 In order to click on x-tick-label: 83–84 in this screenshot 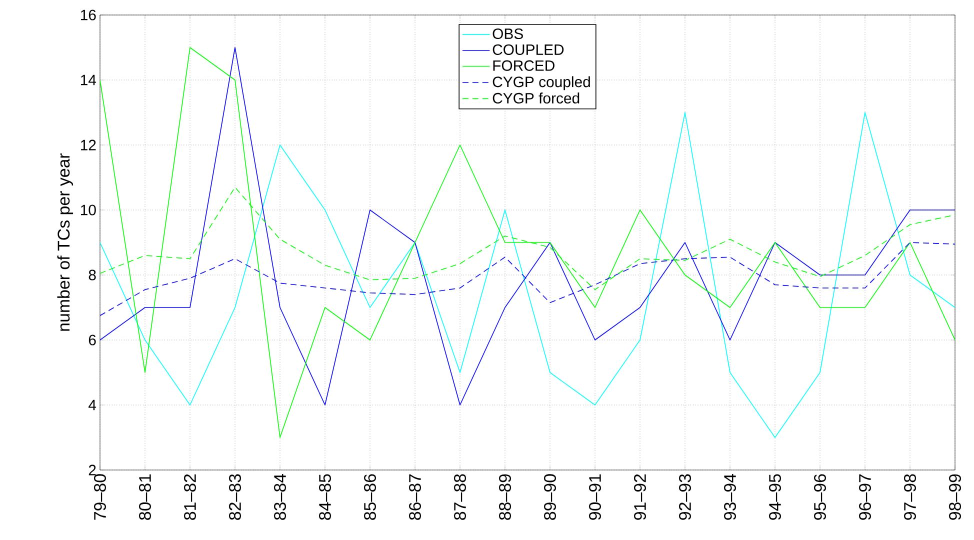, I will do `click(280, 497)`.